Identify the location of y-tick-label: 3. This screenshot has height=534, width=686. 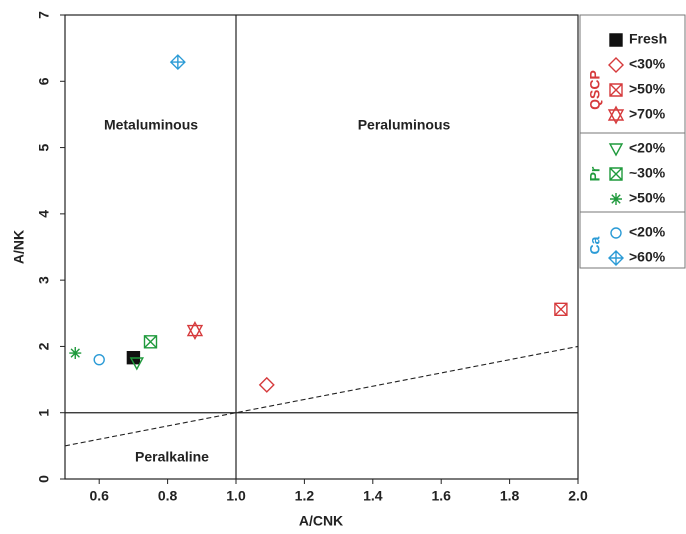
(44, 280).